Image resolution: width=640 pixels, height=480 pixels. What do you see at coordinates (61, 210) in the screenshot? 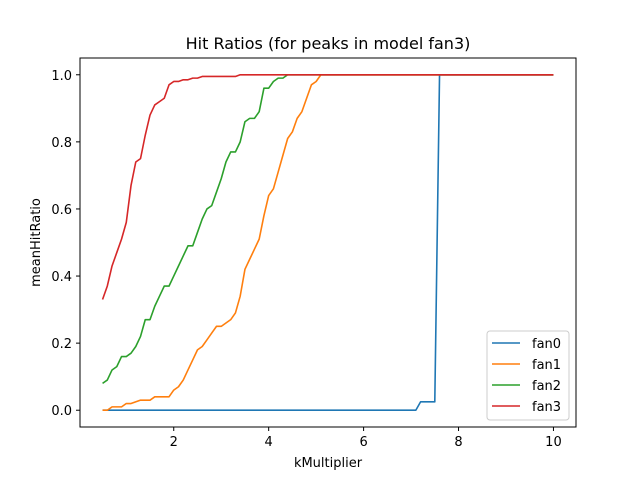
I see `y-tick-label: 0.6` at bounding box center [61, 210].